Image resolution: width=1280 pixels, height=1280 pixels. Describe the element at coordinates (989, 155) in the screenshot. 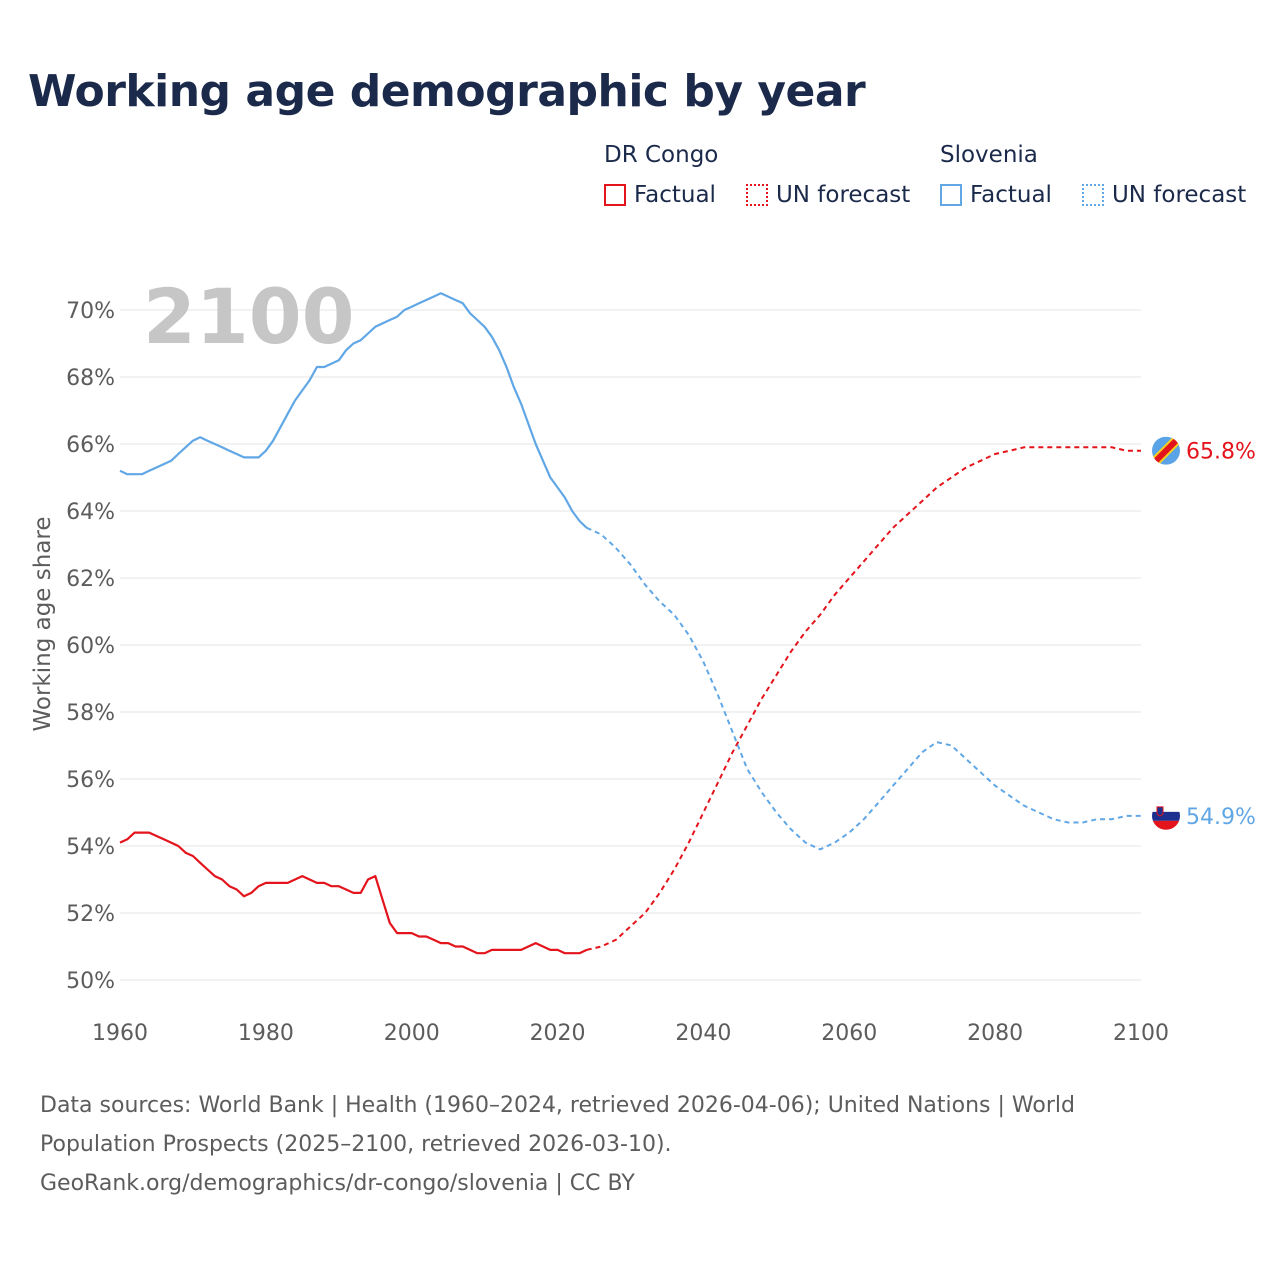

I see `legend-group-name: Slovenia` at that location.